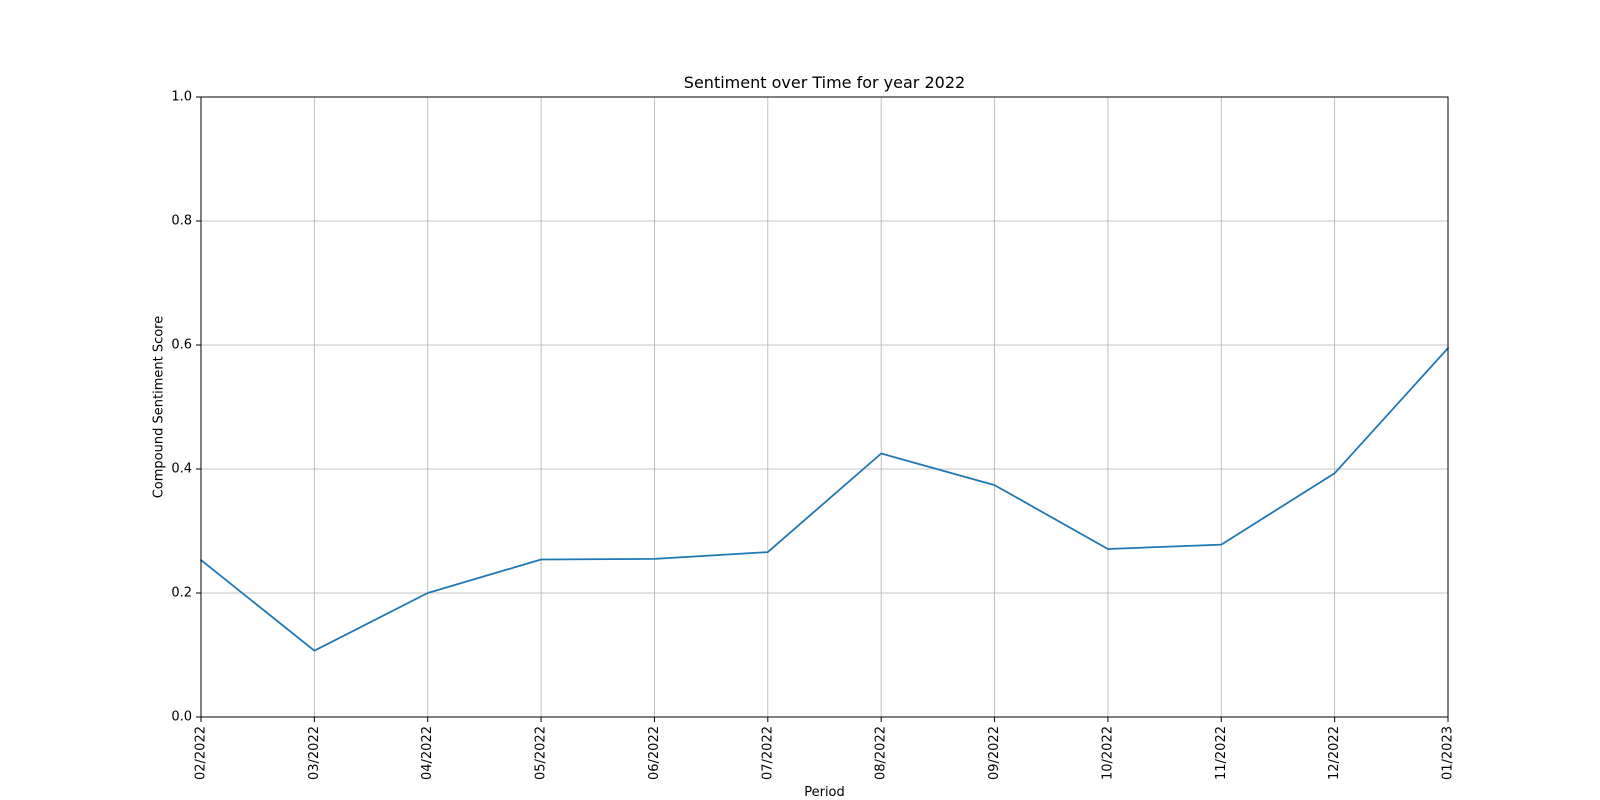 The width and height of the screenshot is (1600, 800). What do you see at coordinates (654, 753) in the screenshot?
I see `x-tick-label: 06/2022` at bounding box center [654, 753].